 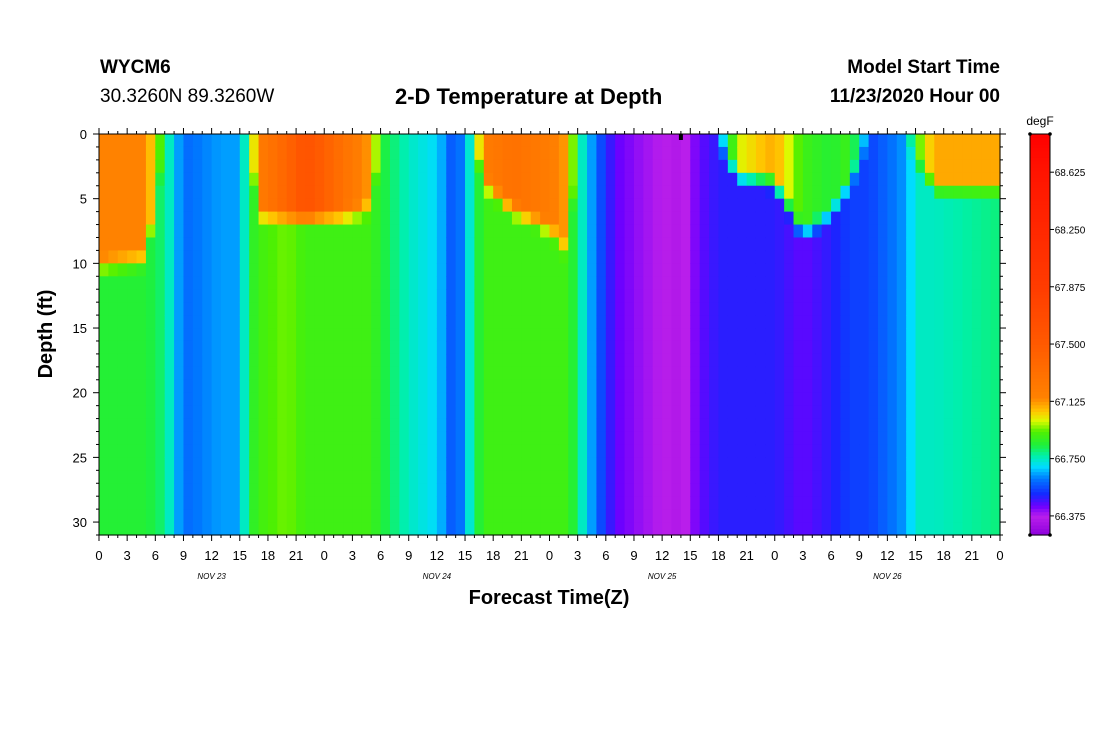 What do you see at coordinates (887, 576) in the screenshot?
I see `day-label: NOV 26` at bounding box center [887, 576].